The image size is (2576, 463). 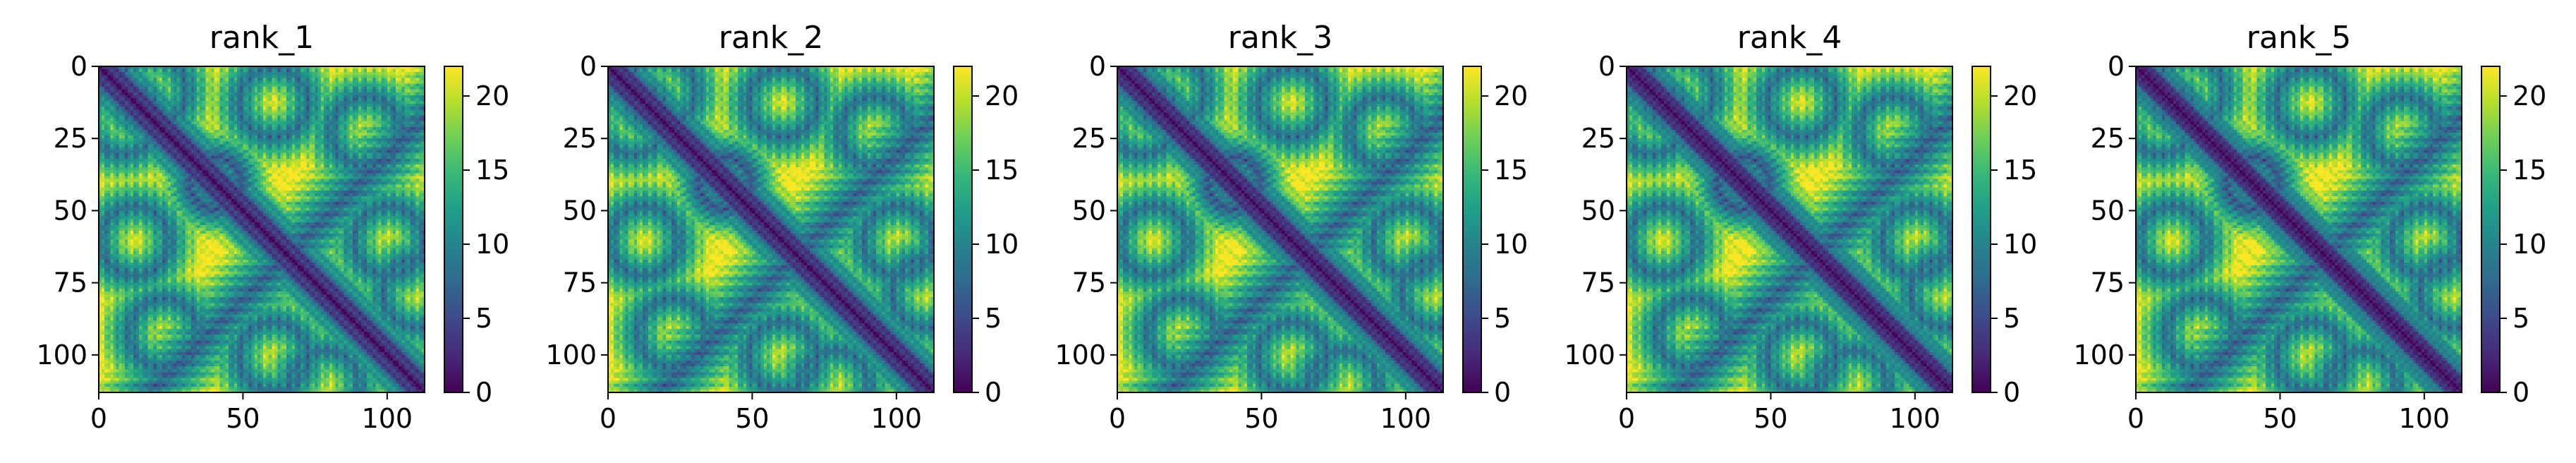 What do you see at coordinates (771, 38) in the screenshot?
I see `panel-title: rank_2` at bounding box center [771, 38].